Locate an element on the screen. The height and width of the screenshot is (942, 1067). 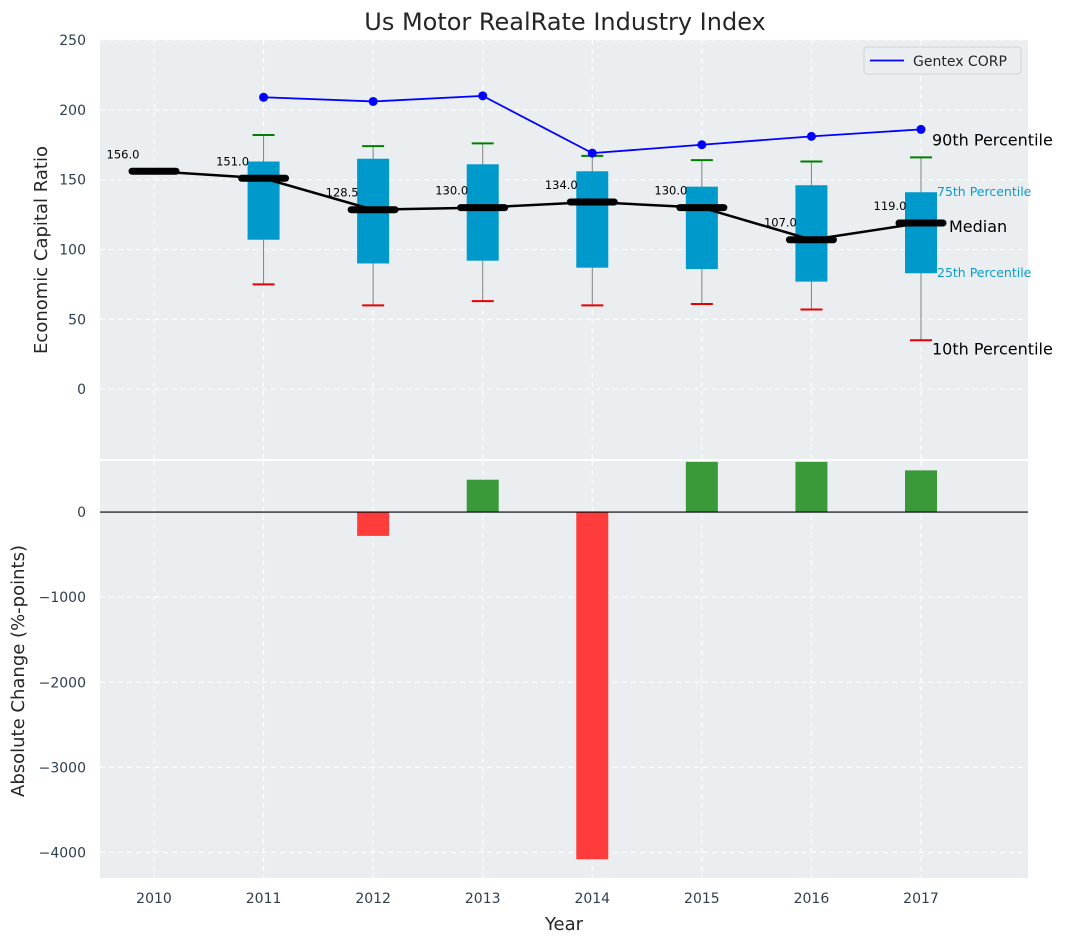
annotation-p10: 10th Percentile is located at coordinates (992, 348).